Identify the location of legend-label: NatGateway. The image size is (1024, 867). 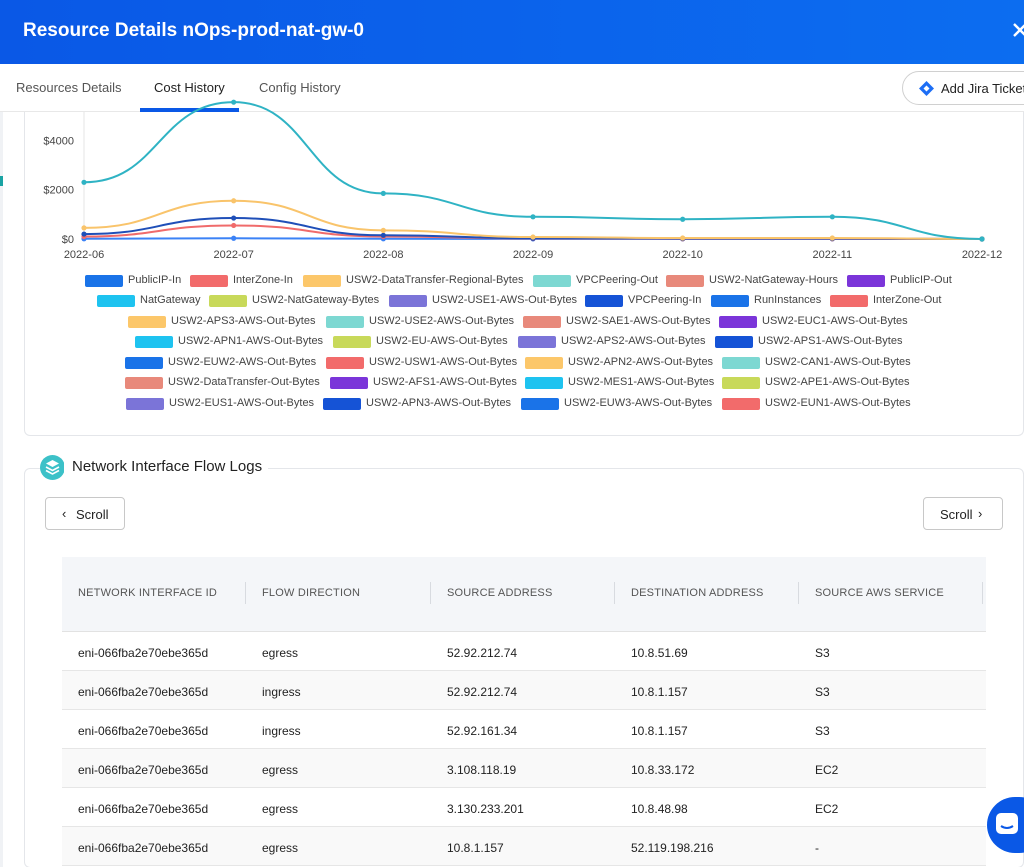
(170, 300).